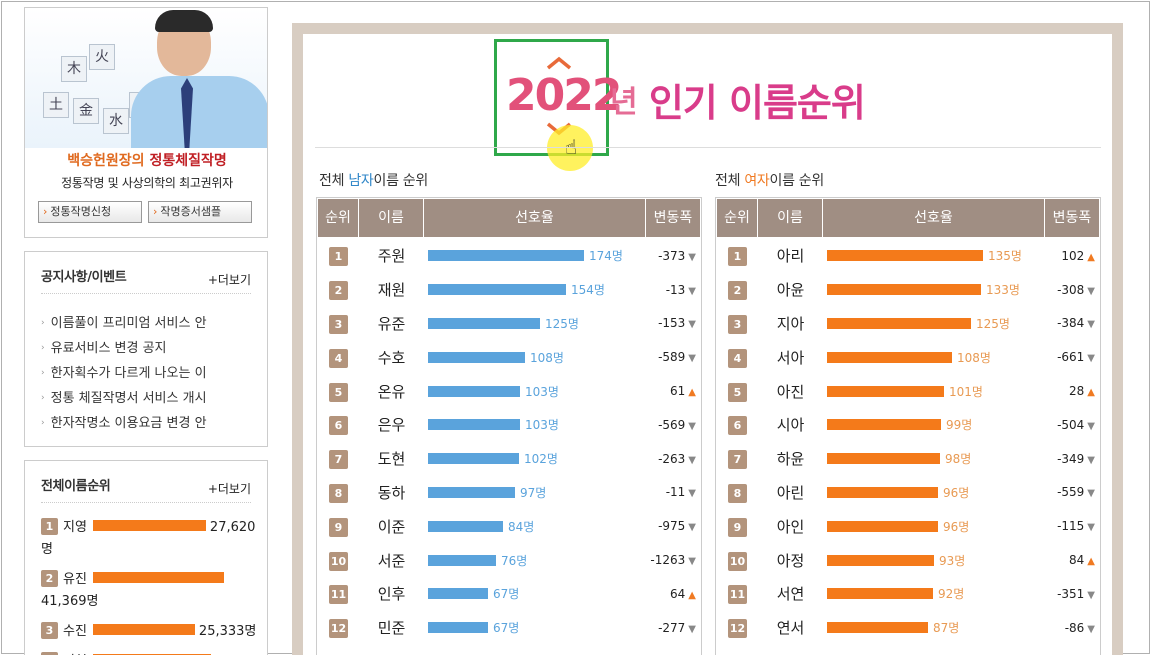 The image size is (1151, 655). Describe the element at coordinates (934, 458) in the screenshot. I see `preference-cell: 98명` at that location.